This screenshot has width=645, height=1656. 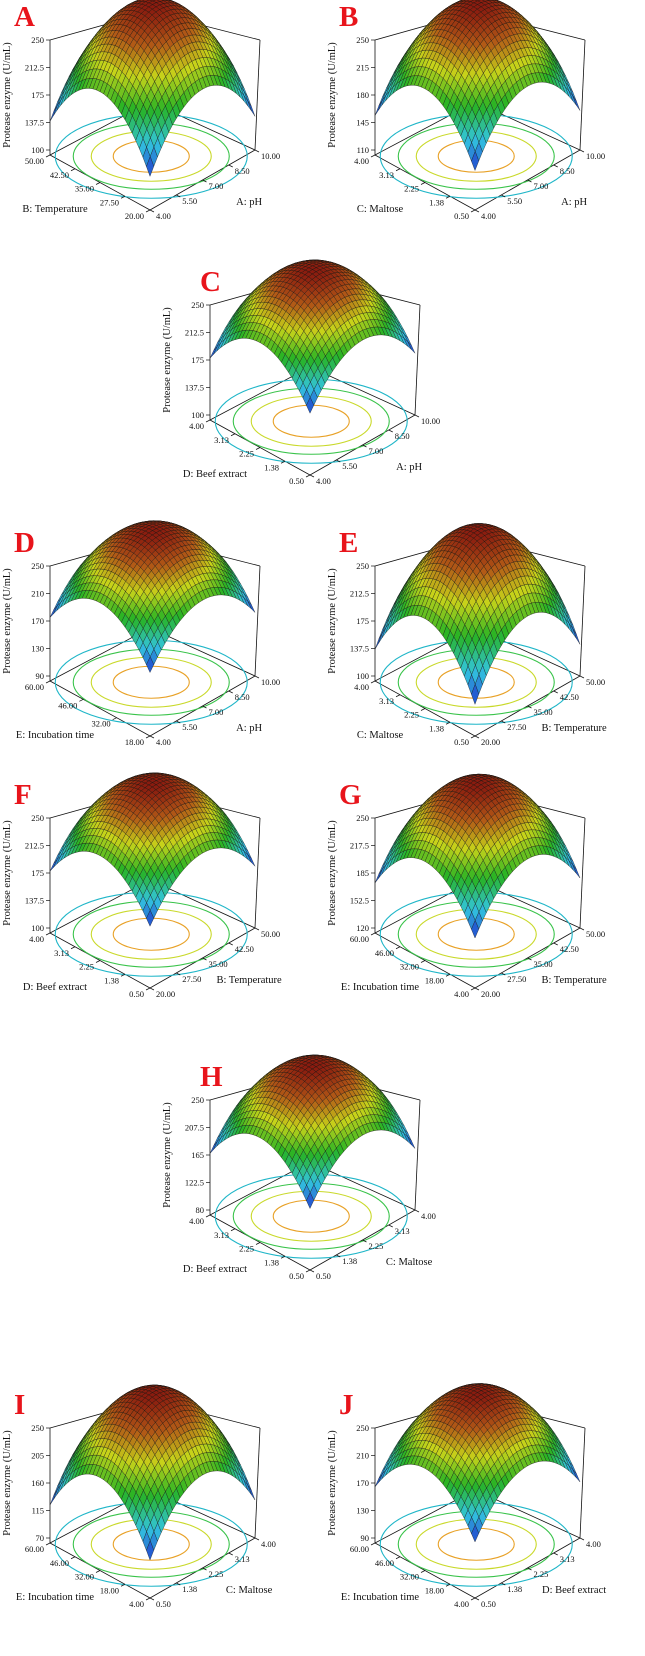 I want to click on left-axis-tick-label: 42.50, so click(x=59, y=175).